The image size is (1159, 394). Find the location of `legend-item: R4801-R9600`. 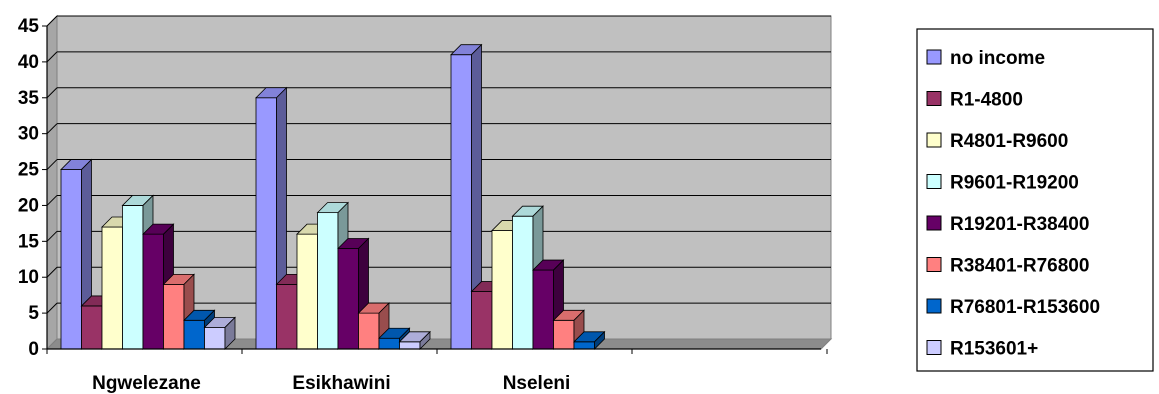

legend-item: R4801-R9600 is located at coordinates (997, 141).